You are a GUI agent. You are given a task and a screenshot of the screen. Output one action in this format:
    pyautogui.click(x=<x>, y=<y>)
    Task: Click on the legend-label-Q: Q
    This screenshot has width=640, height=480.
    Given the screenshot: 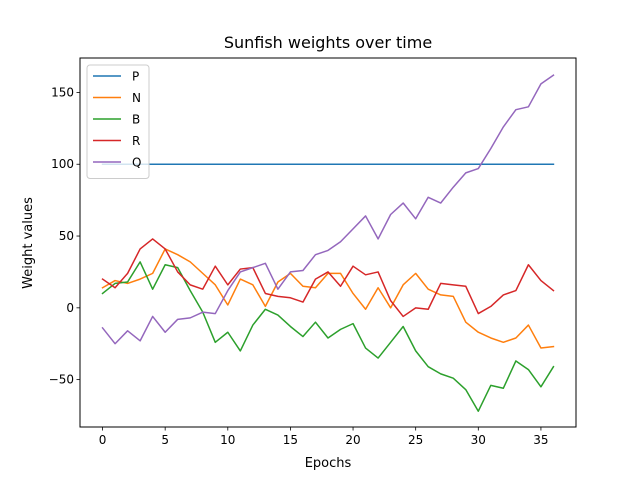 What is the action you would take?
    pyautogui.click(x=136, y=163)
    